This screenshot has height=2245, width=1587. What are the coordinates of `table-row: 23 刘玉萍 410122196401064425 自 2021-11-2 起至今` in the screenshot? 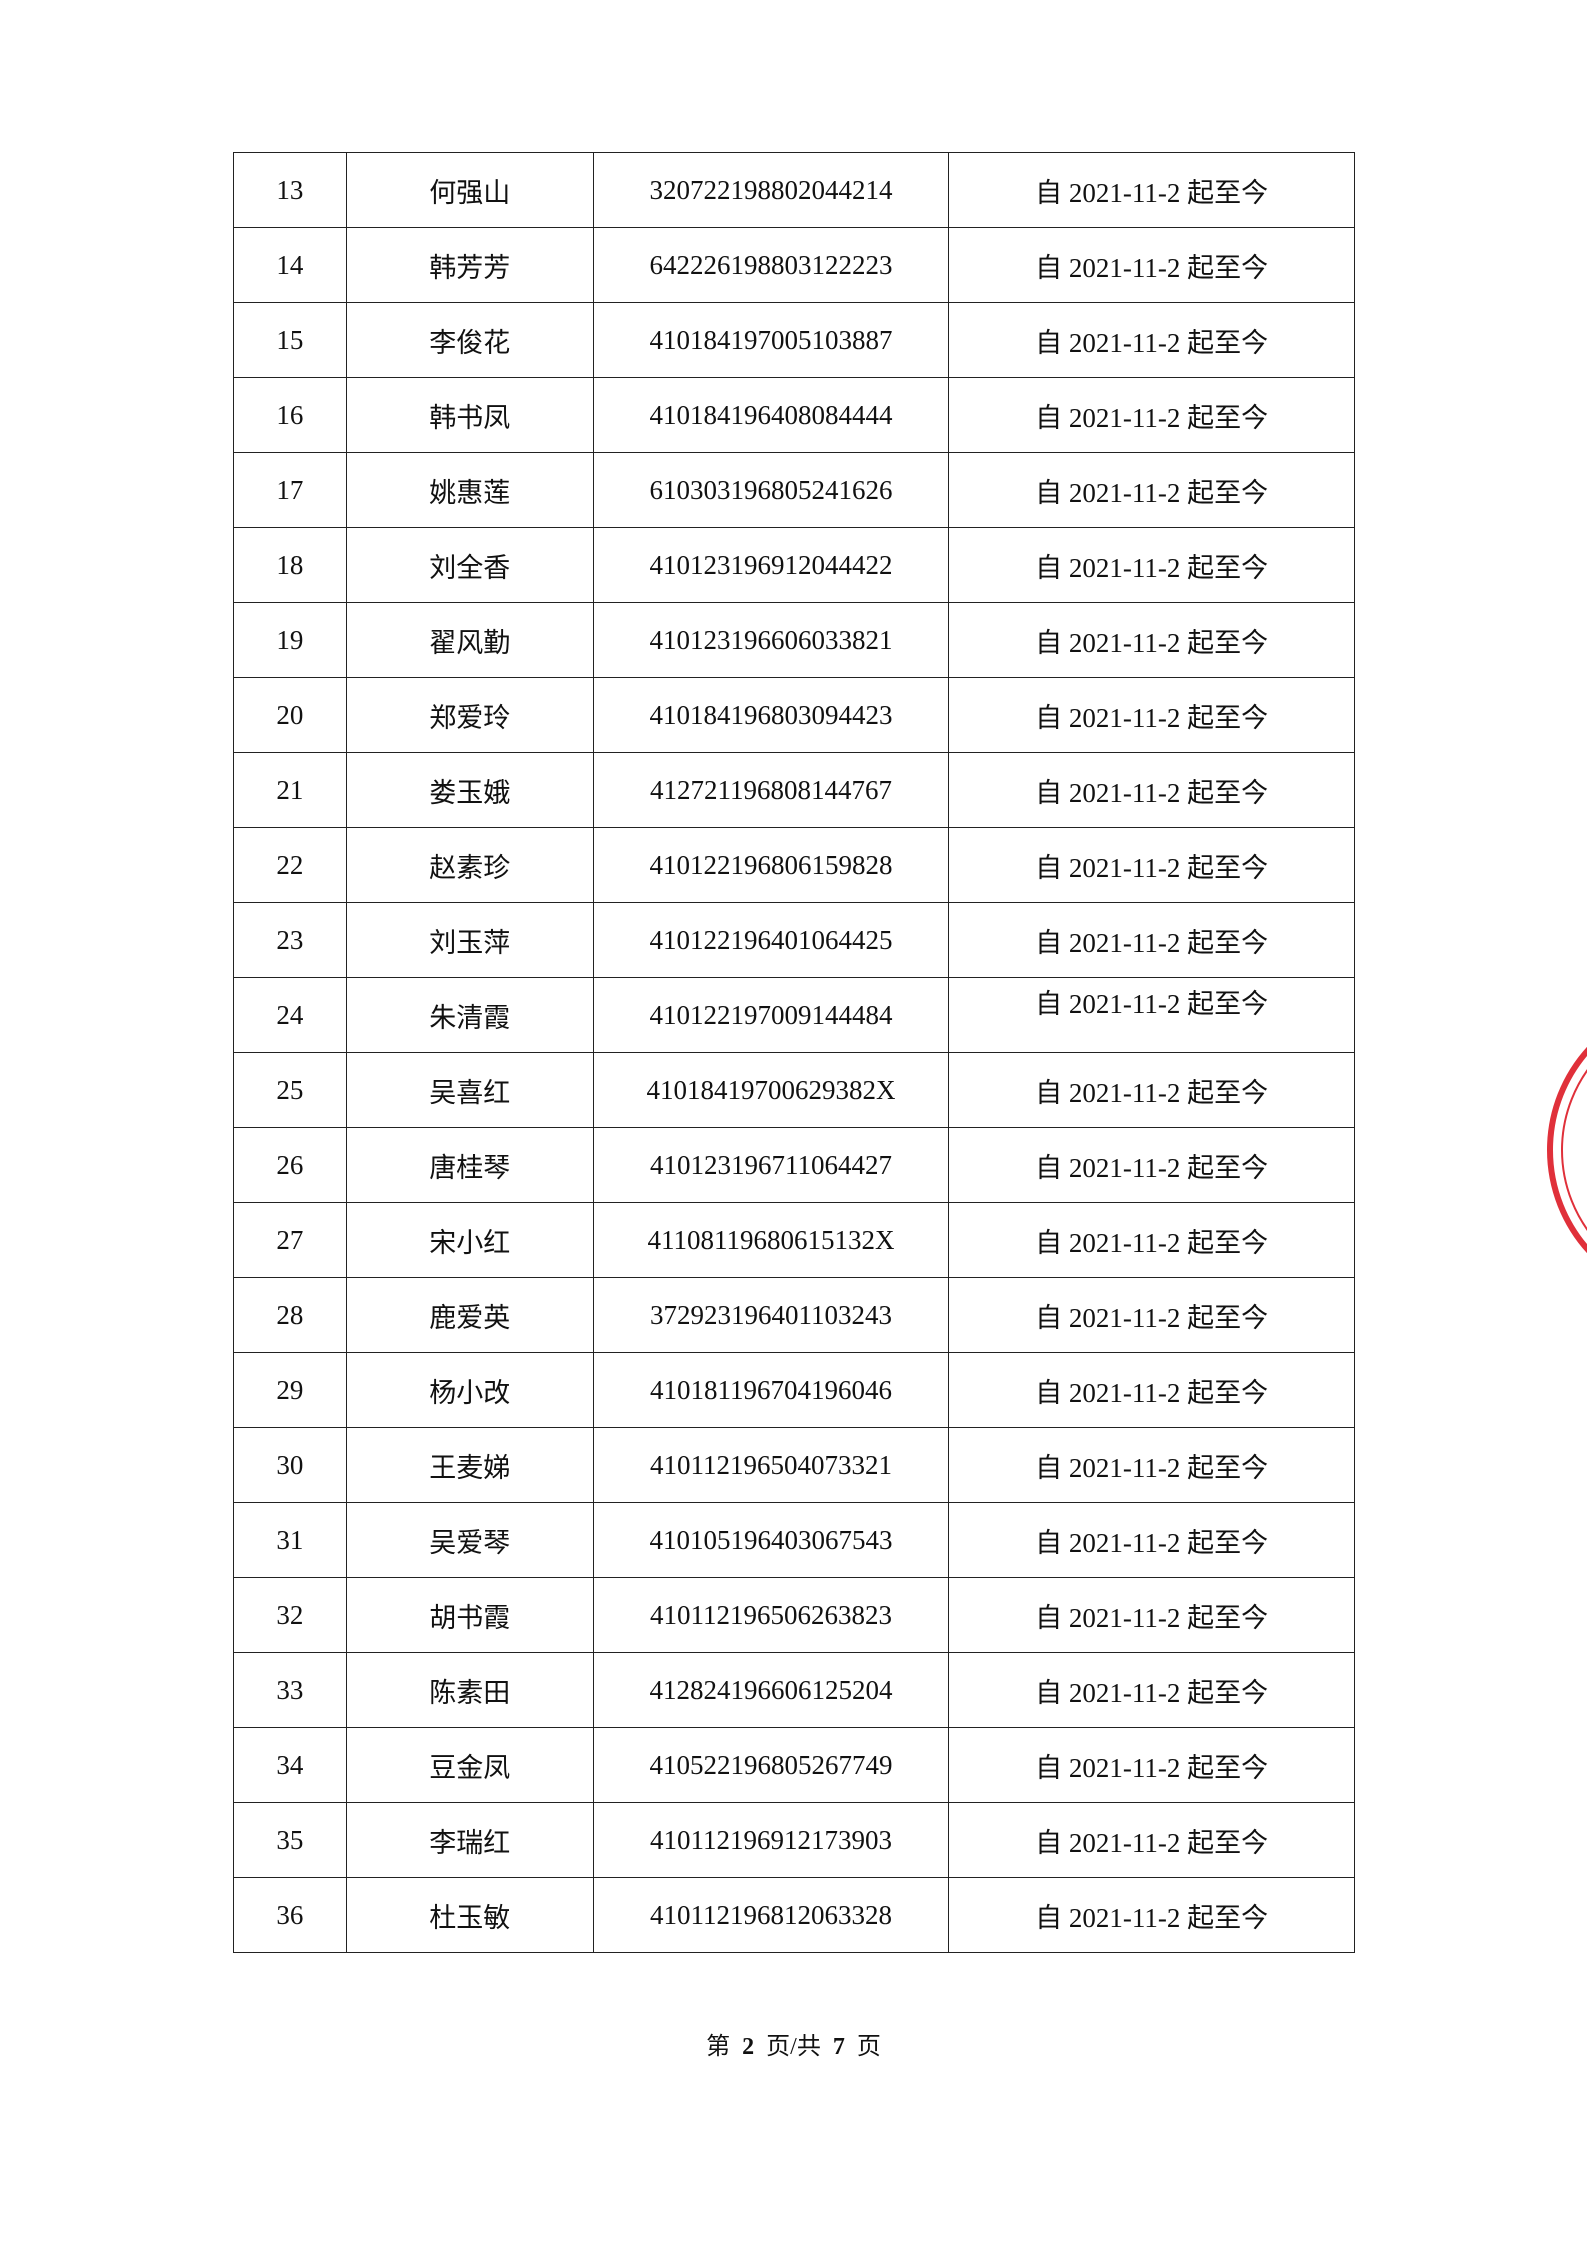 It's located at (794, 940).